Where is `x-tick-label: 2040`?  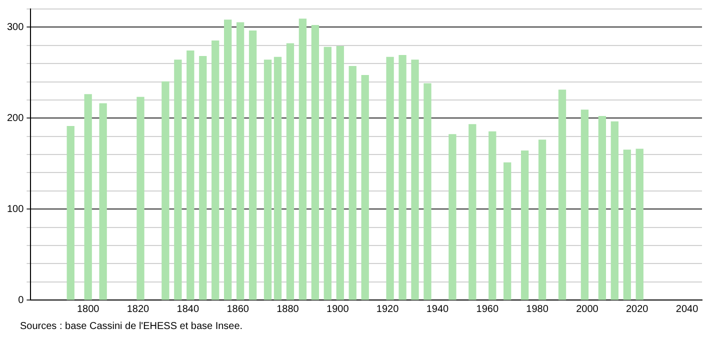 x-tick-label: 2040 is located at coordinates (687, 309).